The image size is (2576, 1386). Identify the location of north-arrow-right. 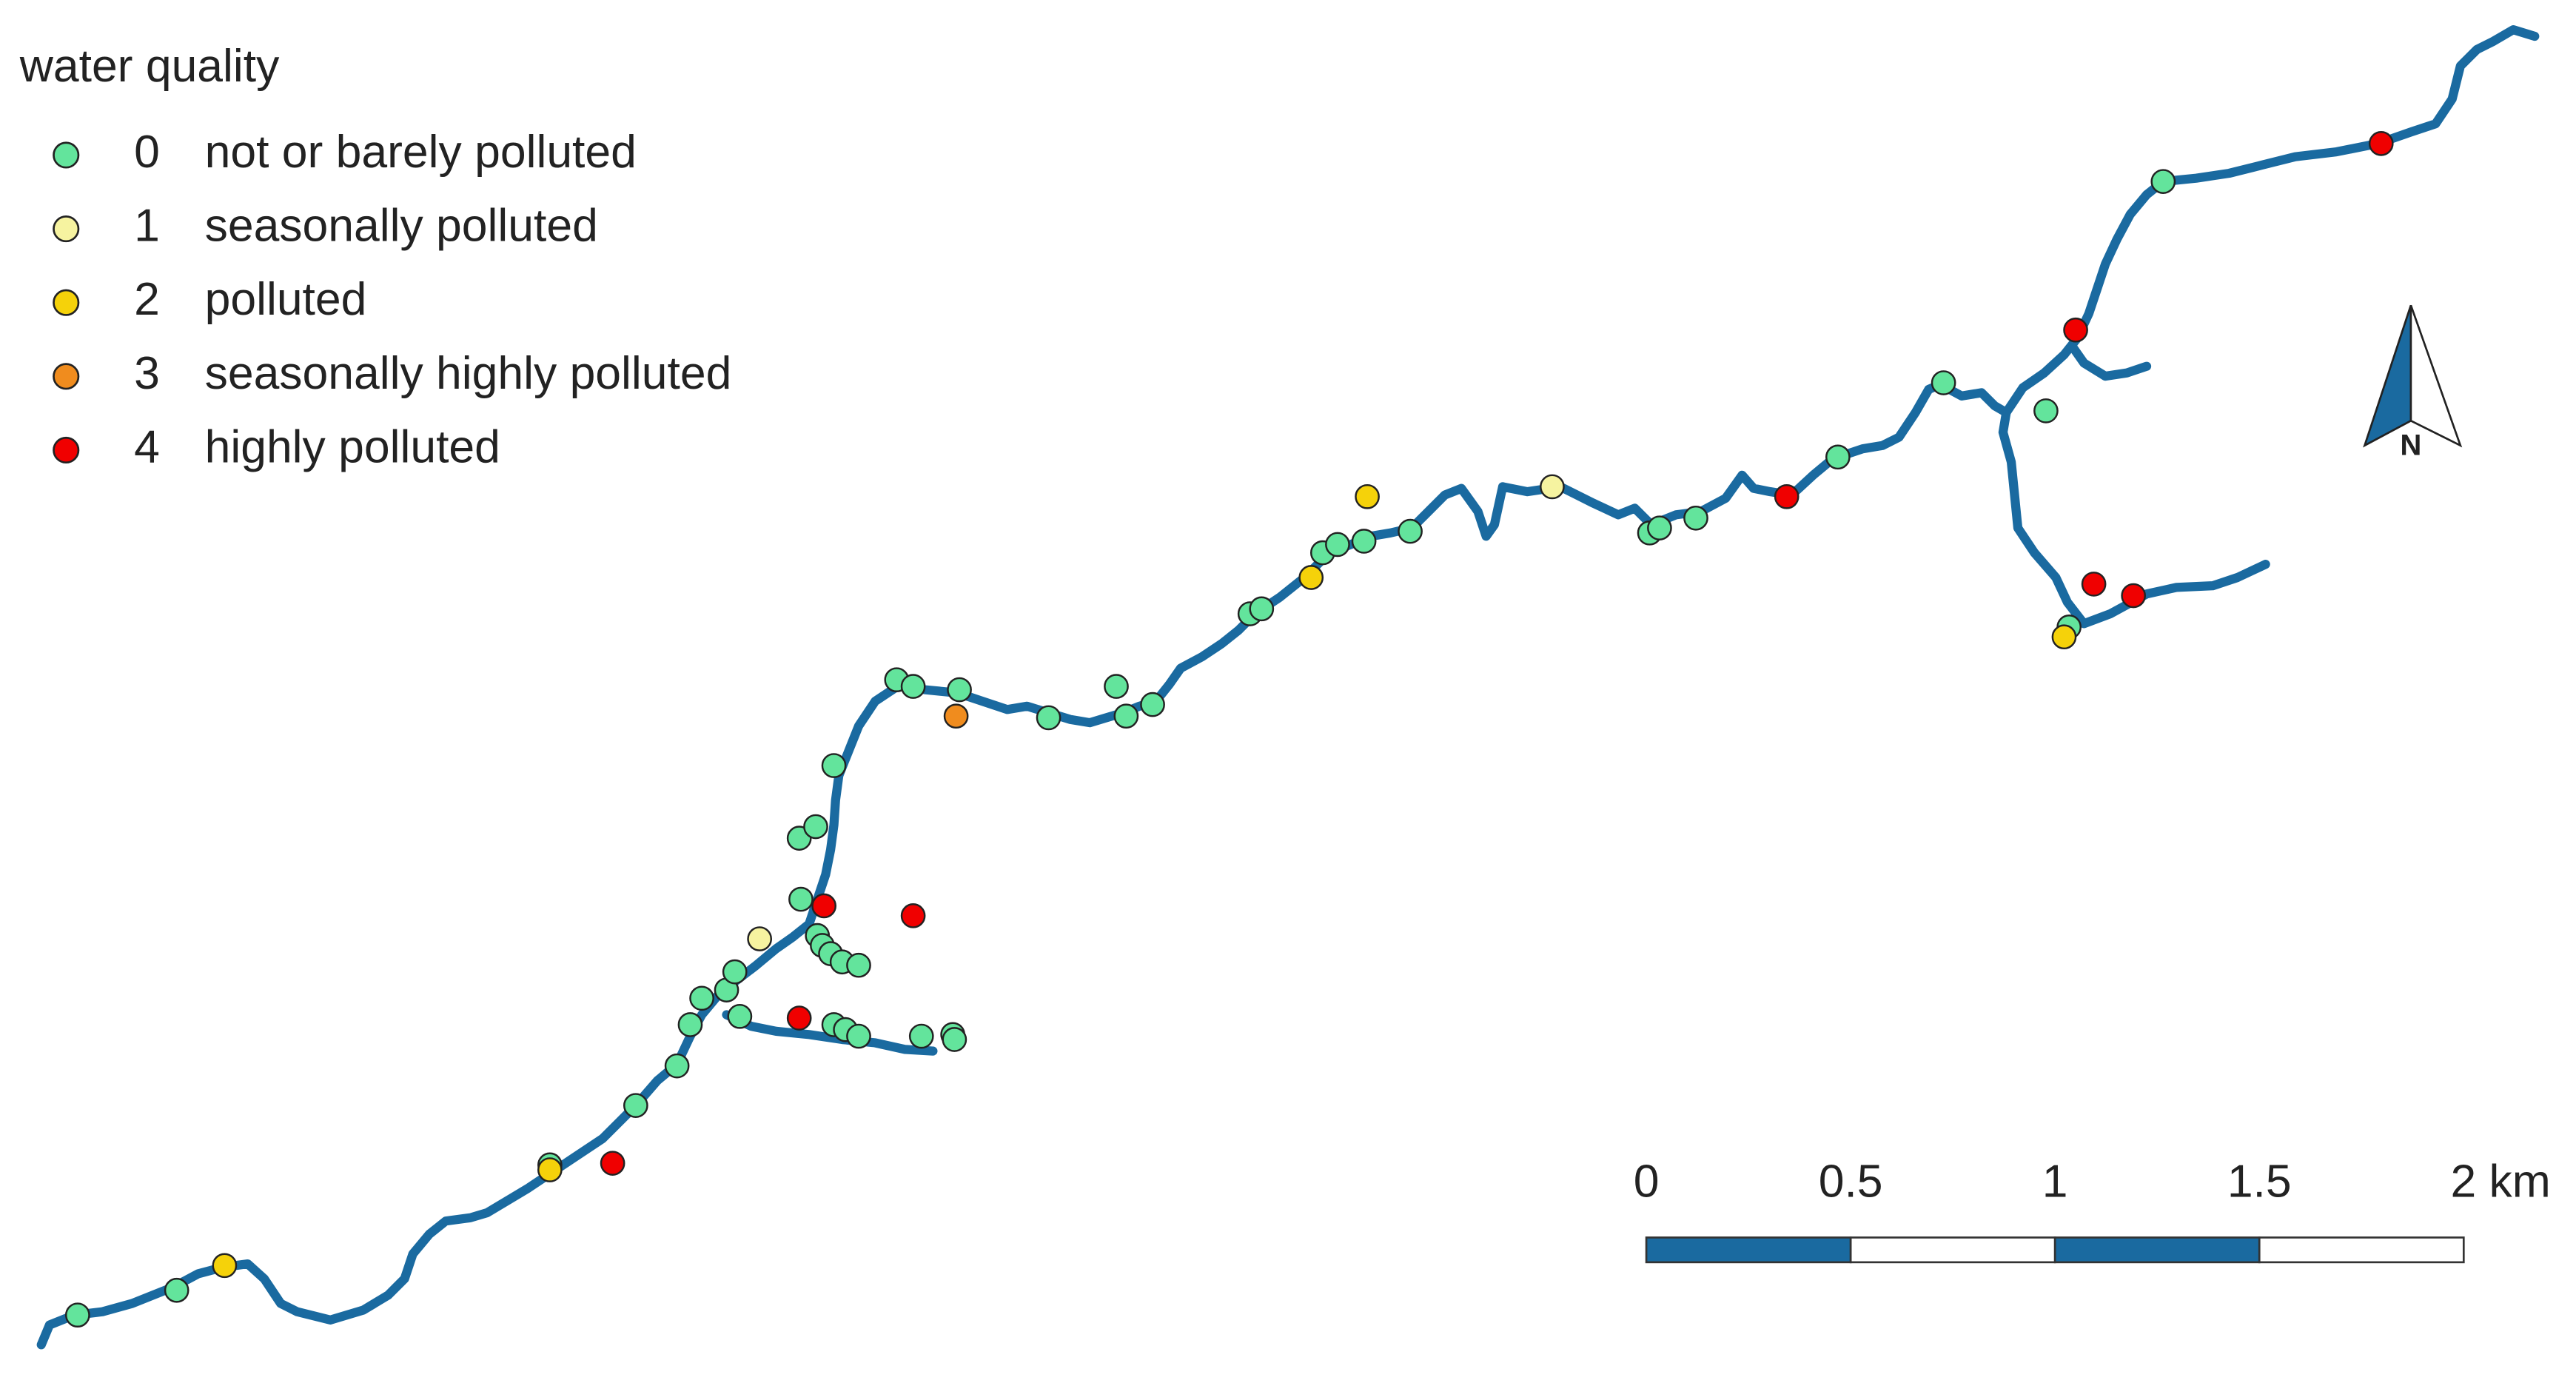
(2436, 376).